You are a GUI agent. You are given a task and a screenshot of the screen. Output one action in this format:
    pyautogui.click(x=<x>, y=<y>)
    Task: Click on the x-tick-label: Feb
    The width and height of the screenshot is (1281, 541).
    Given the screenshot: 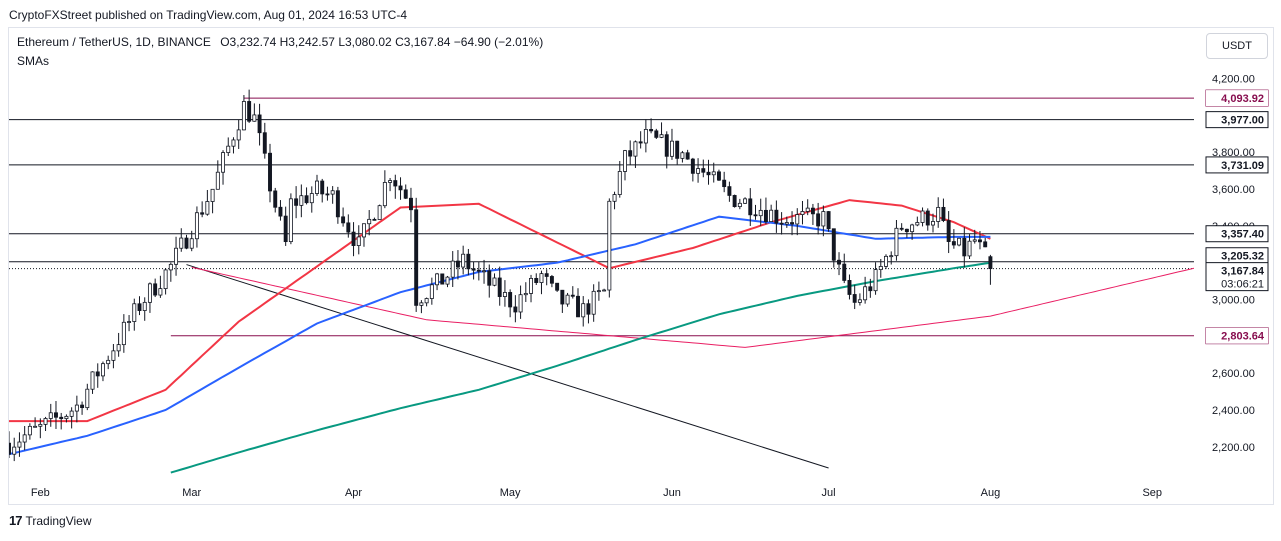 What is the action you would take?
    pyautogui.click(x=40, y=493)
    